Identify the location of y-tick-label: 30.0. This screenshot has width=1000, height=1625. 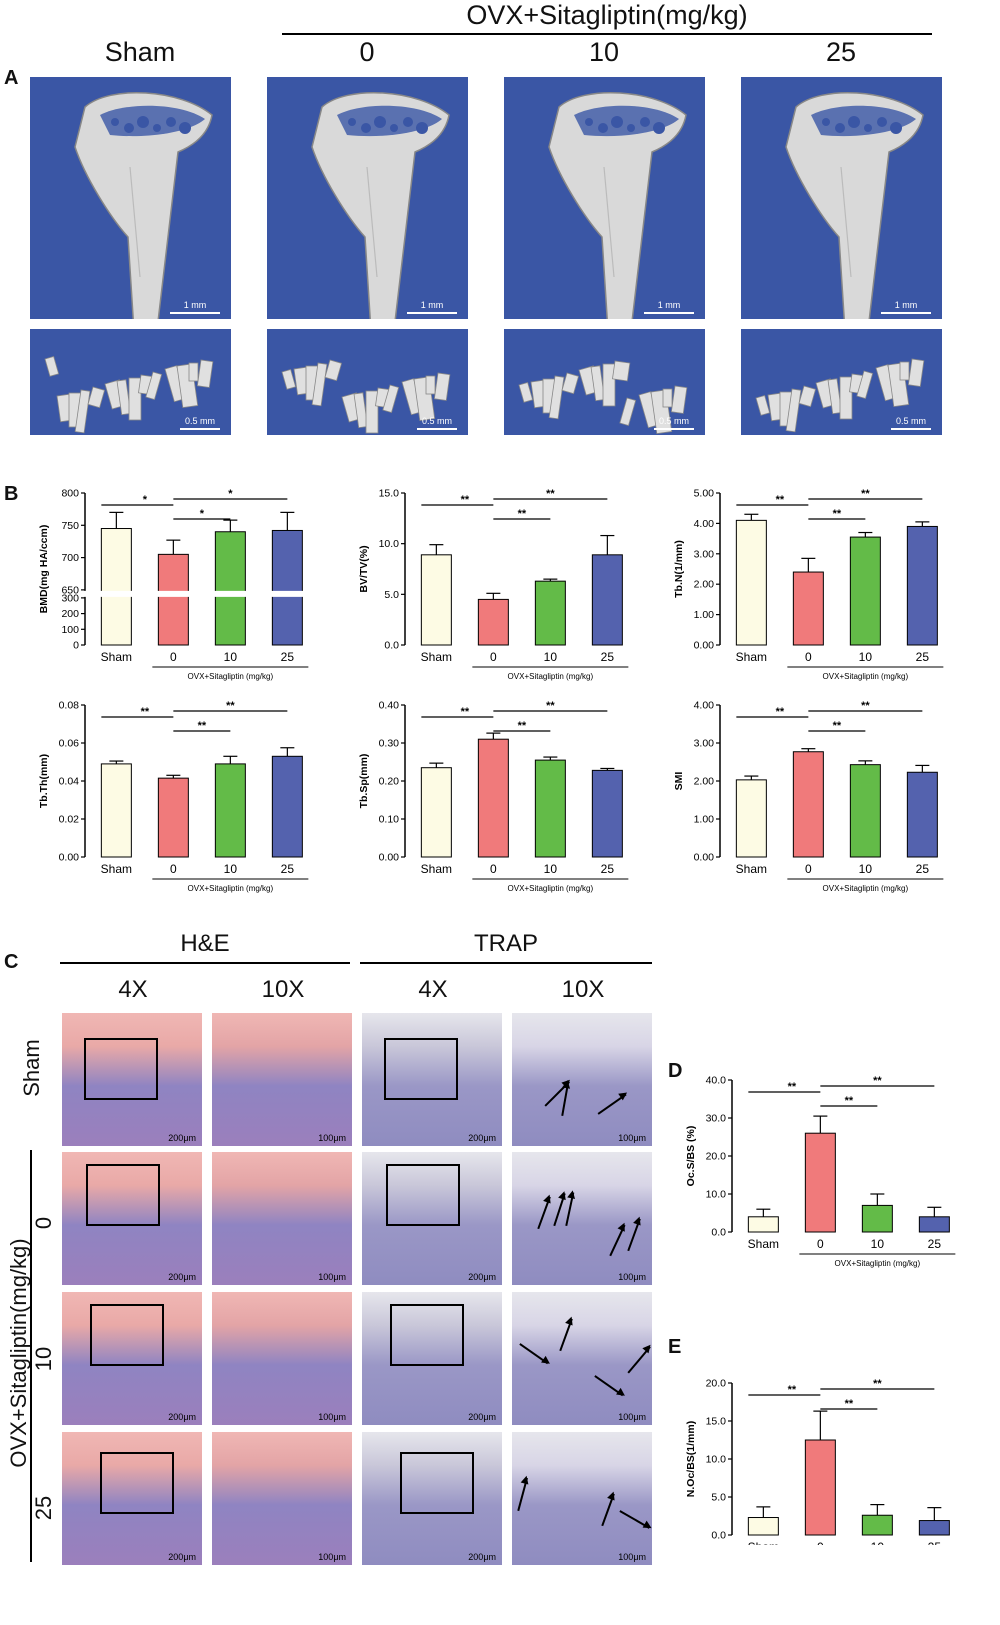
(716, 1119).